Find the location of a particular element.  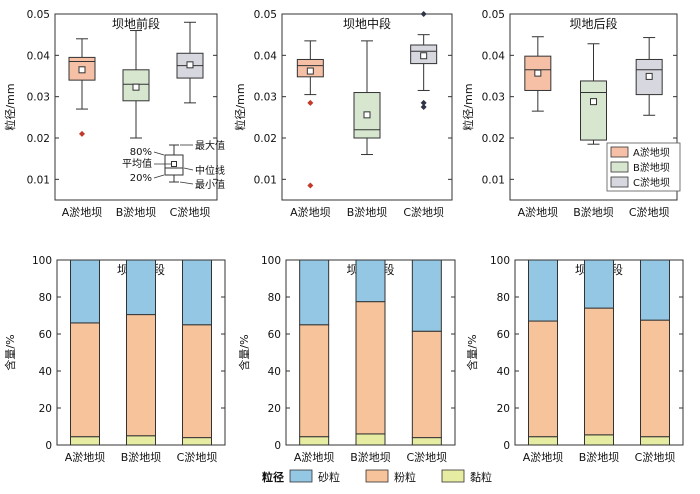

legend-label: C淤地坝 is located at coordinates (651, 182).